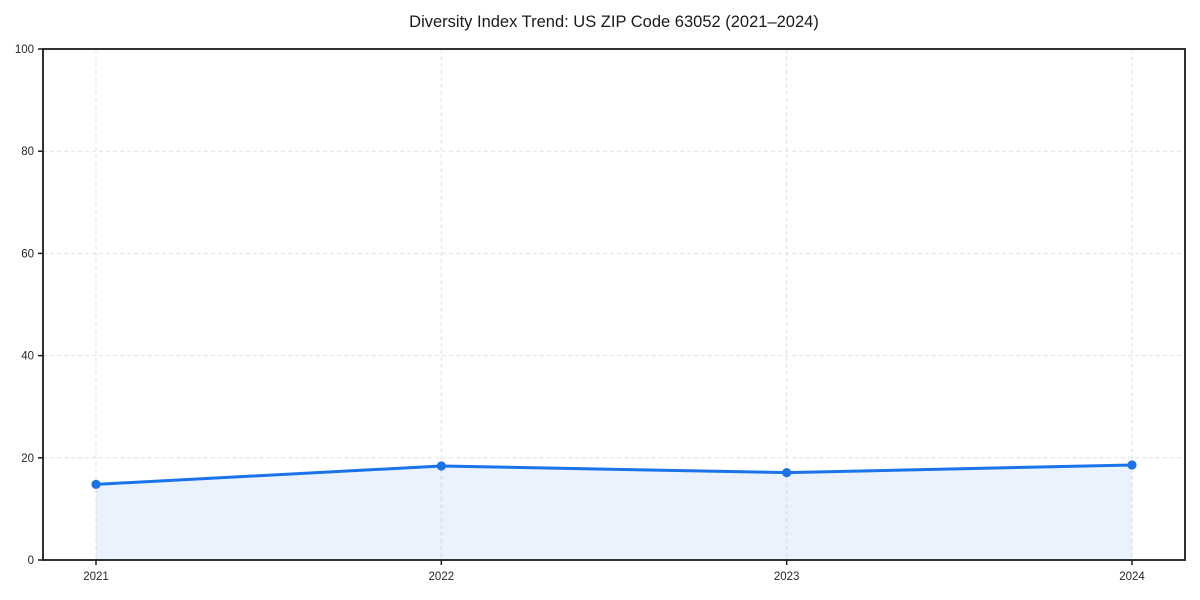 This screenshot has height=600, width=1200. I want to click on data-point-2022, so click(441, 466).